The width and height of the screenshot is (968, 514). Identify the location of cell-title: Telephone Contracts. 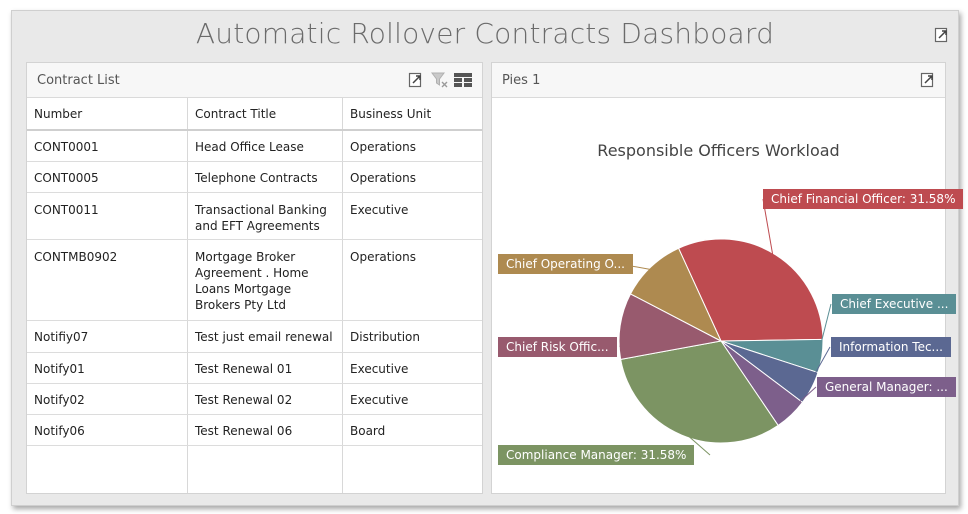
(256, 178).